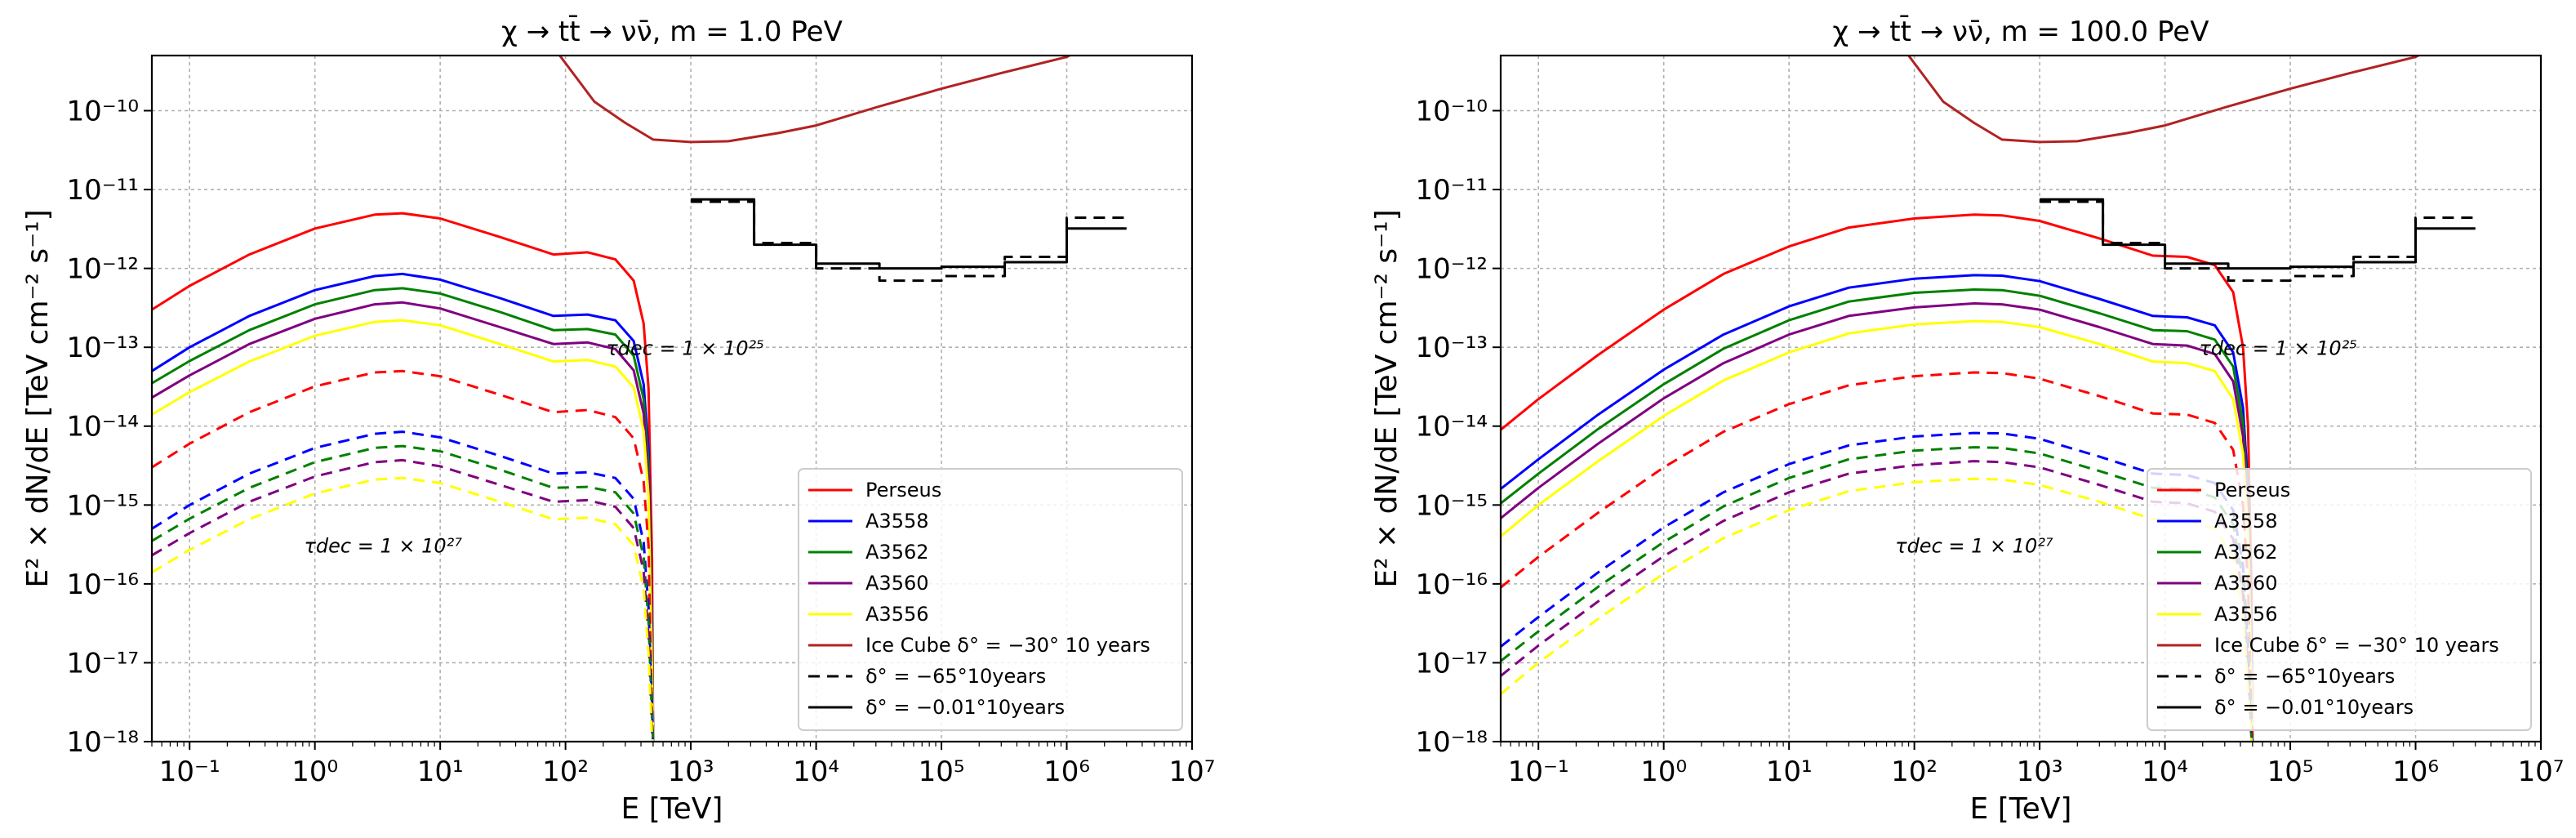  What do you see at coordinates (2021, 32) in the screenshot?
I see `chart-title: χ → tt̄ → νν̄, m = 100.0 PeV` at bounding box center [2021, 32].